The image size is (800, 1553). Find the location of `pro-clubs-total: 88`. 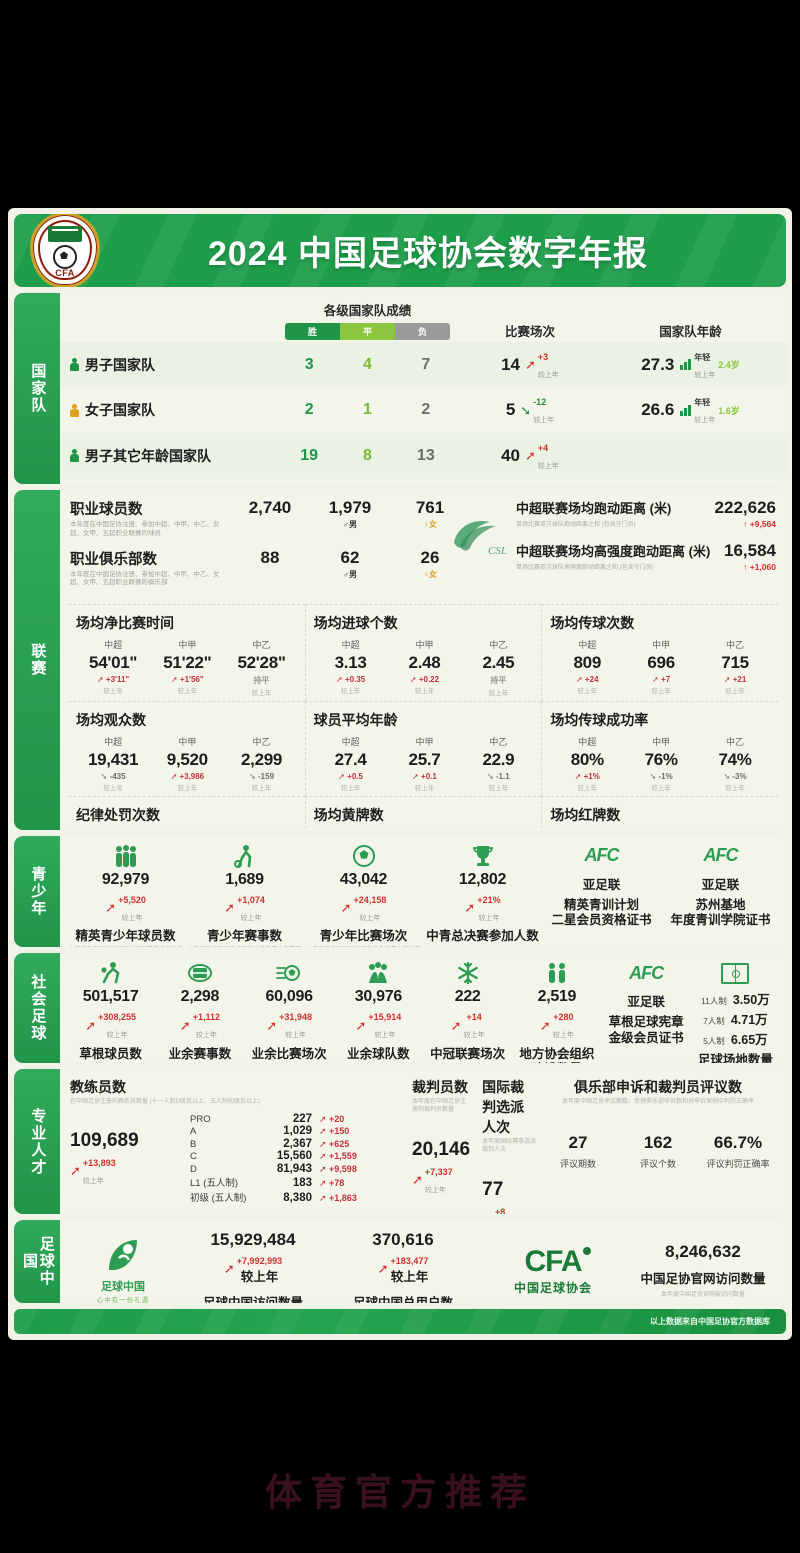

pro-clubs-total: 88 is located at coordinates (270, 557).